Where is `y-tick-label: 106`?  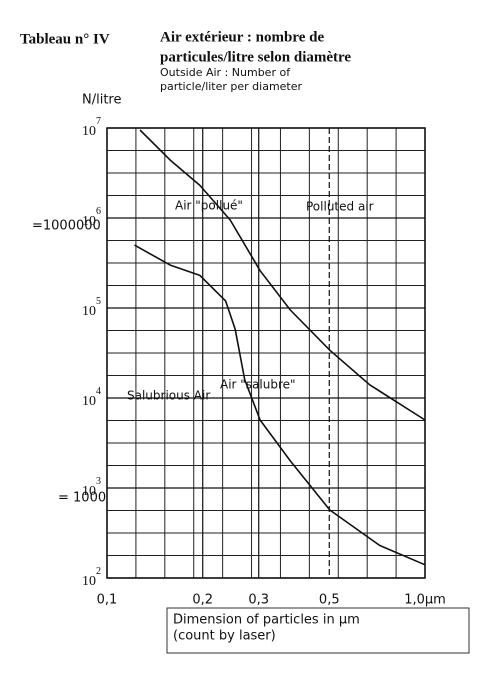 y-tick-label: 106 is located at coordinates (91, 217).